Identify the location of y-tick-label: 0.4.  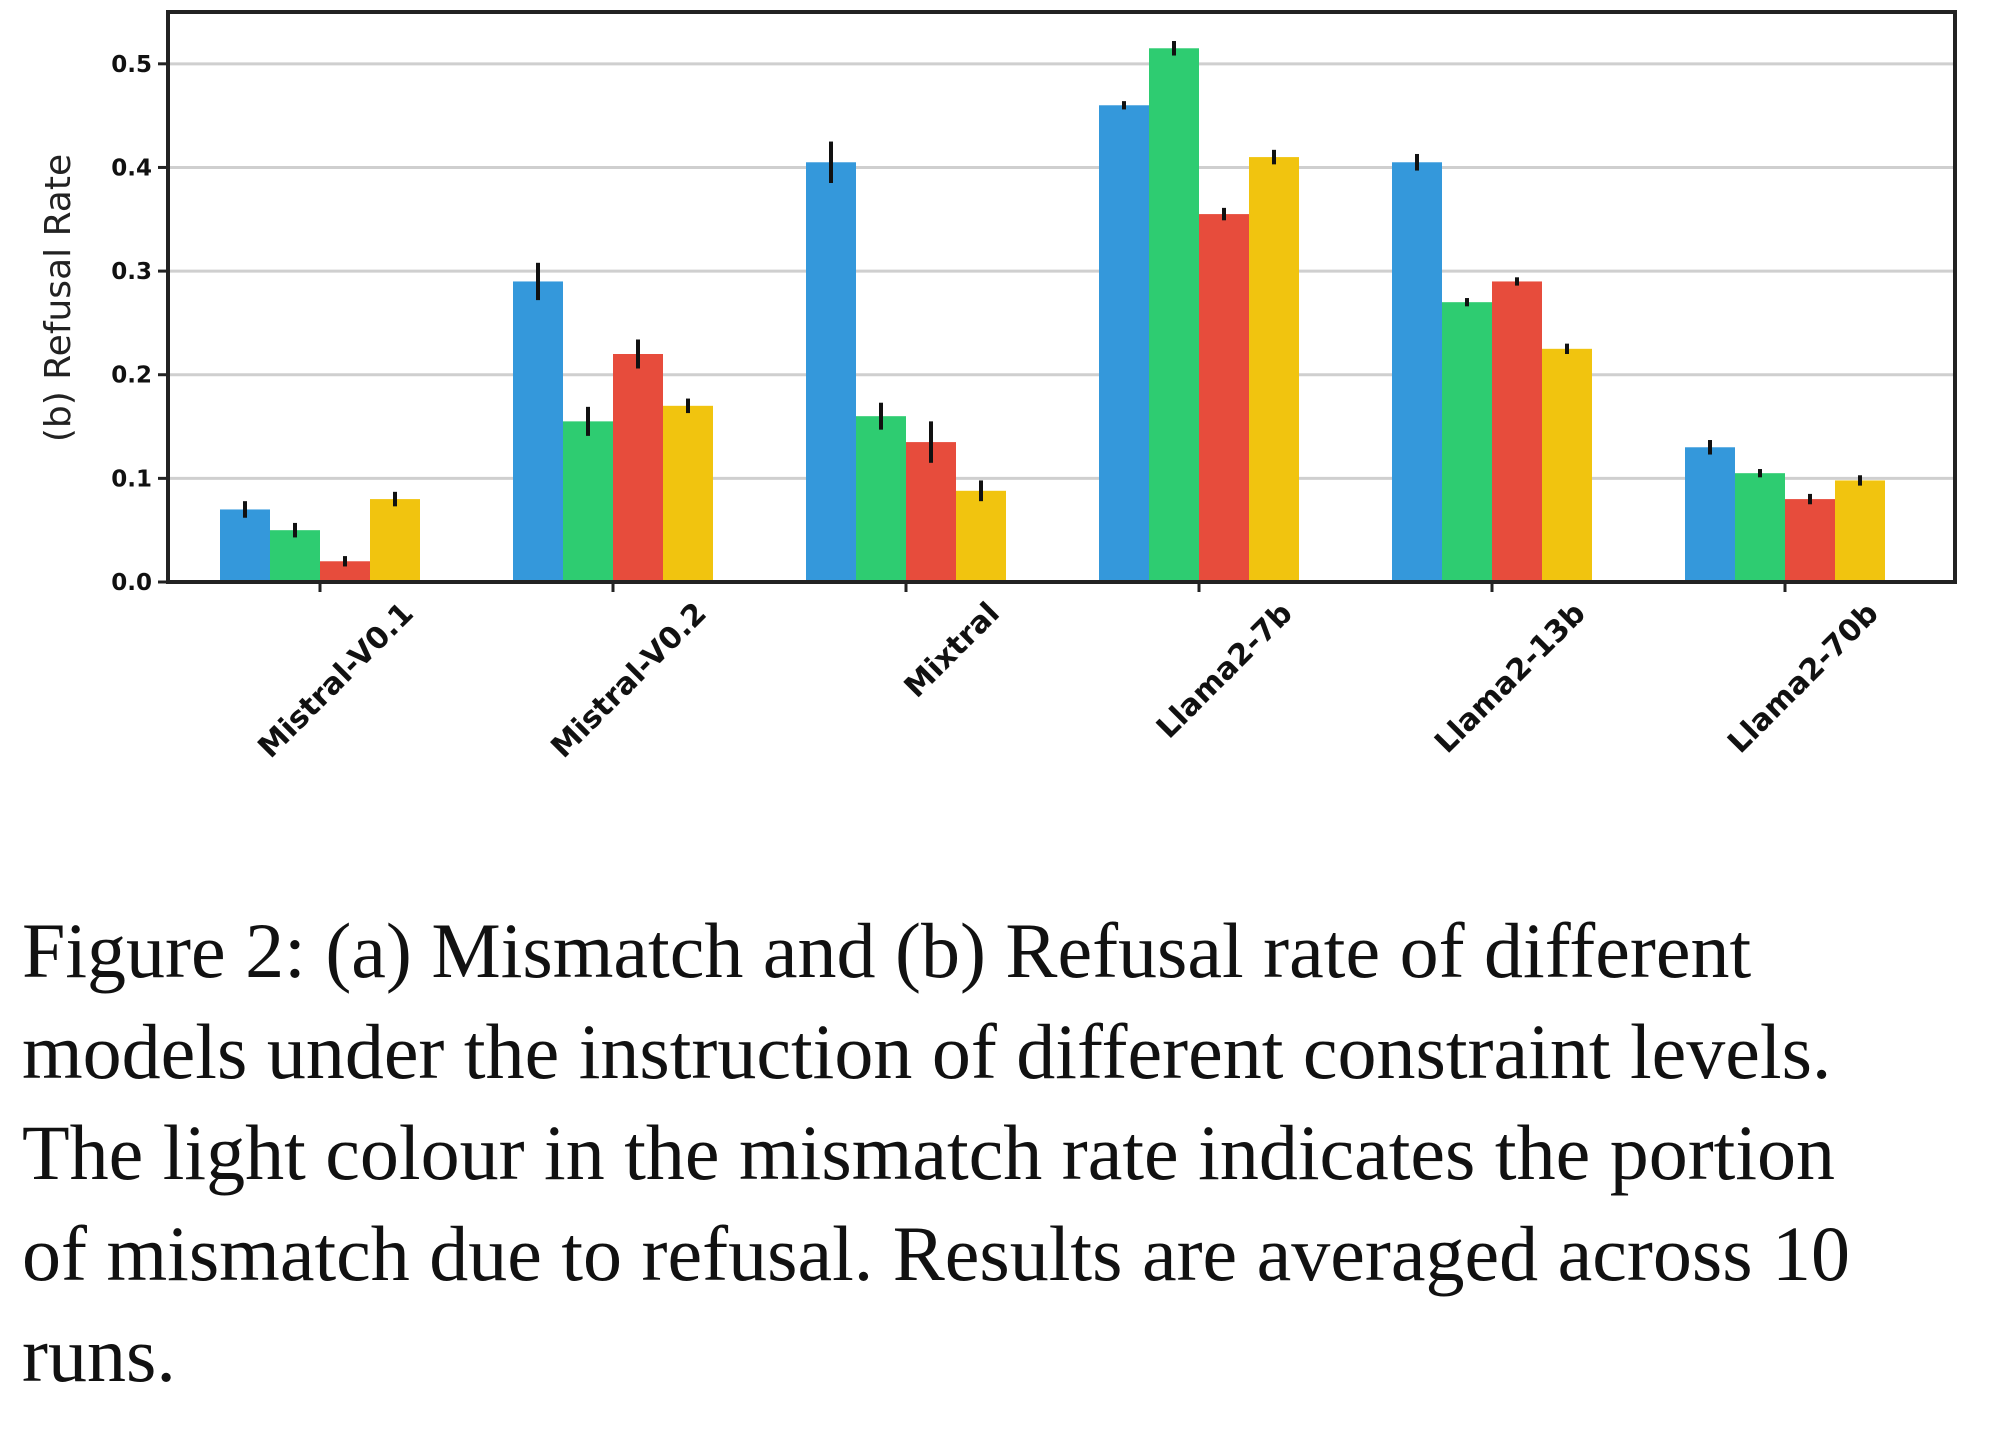
(131, 168).